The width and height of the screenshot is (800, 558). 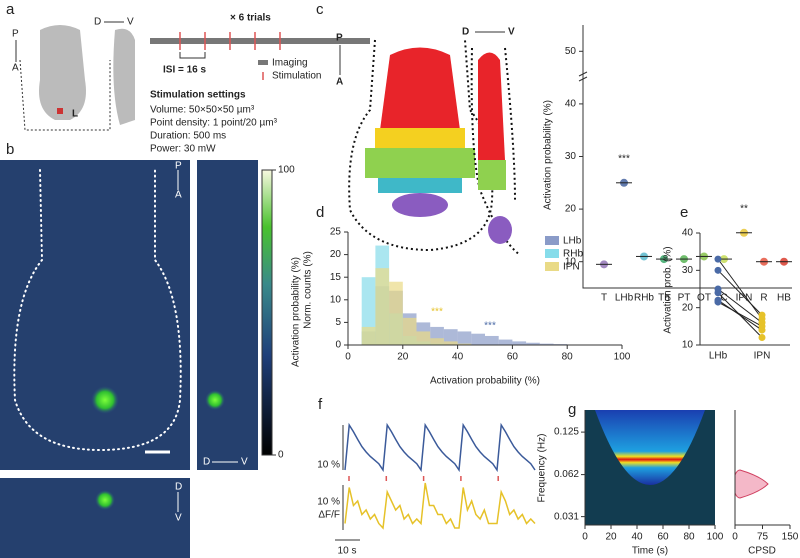 What do you see at coordinates (336, 299) in the screenshot?
I see `y-tick-label: 10` at bounding box center [336, 299].